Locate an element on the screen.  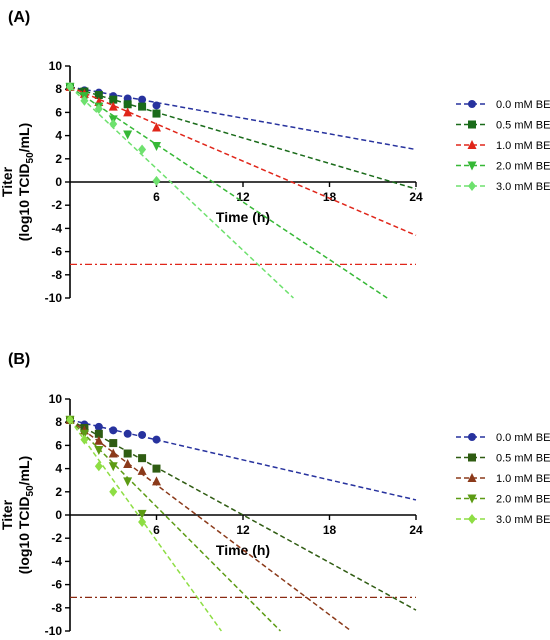
panel-label: (B) is located at coordinates (19, 359).